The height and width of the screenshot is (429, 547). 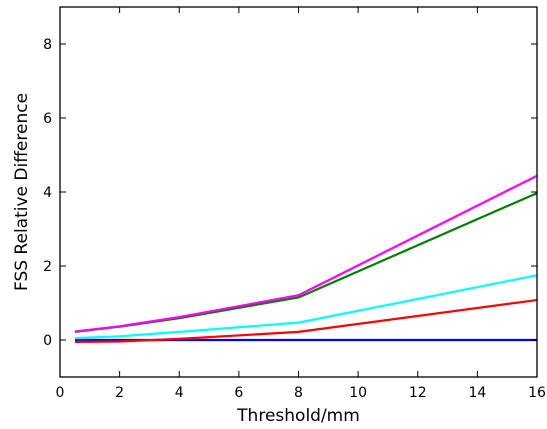 What do you see at coordinates (358, 393) in the screenshot?
I see `x-tick-label: 10` at bounding box center [358, 393].